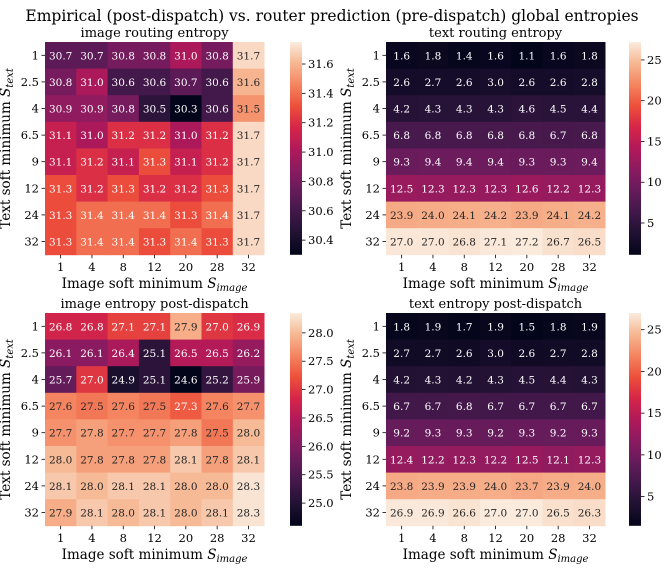 This screenshot has width=664, height=568. What do you see at coordinates (589, 267) in the screenshot?
I see `x-tick-label: 32` at bounding box center [589, 267].